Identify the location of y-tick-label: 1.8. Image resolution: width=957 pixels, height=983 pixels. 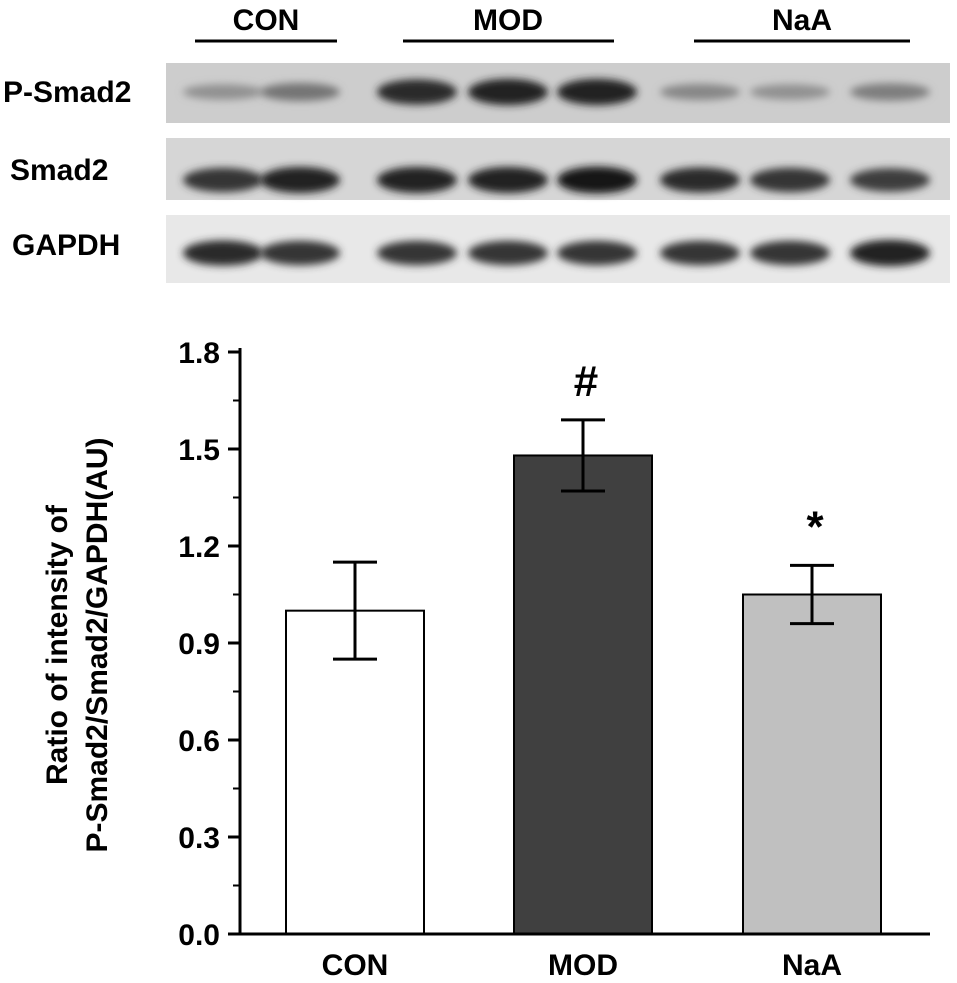
(199, 353).